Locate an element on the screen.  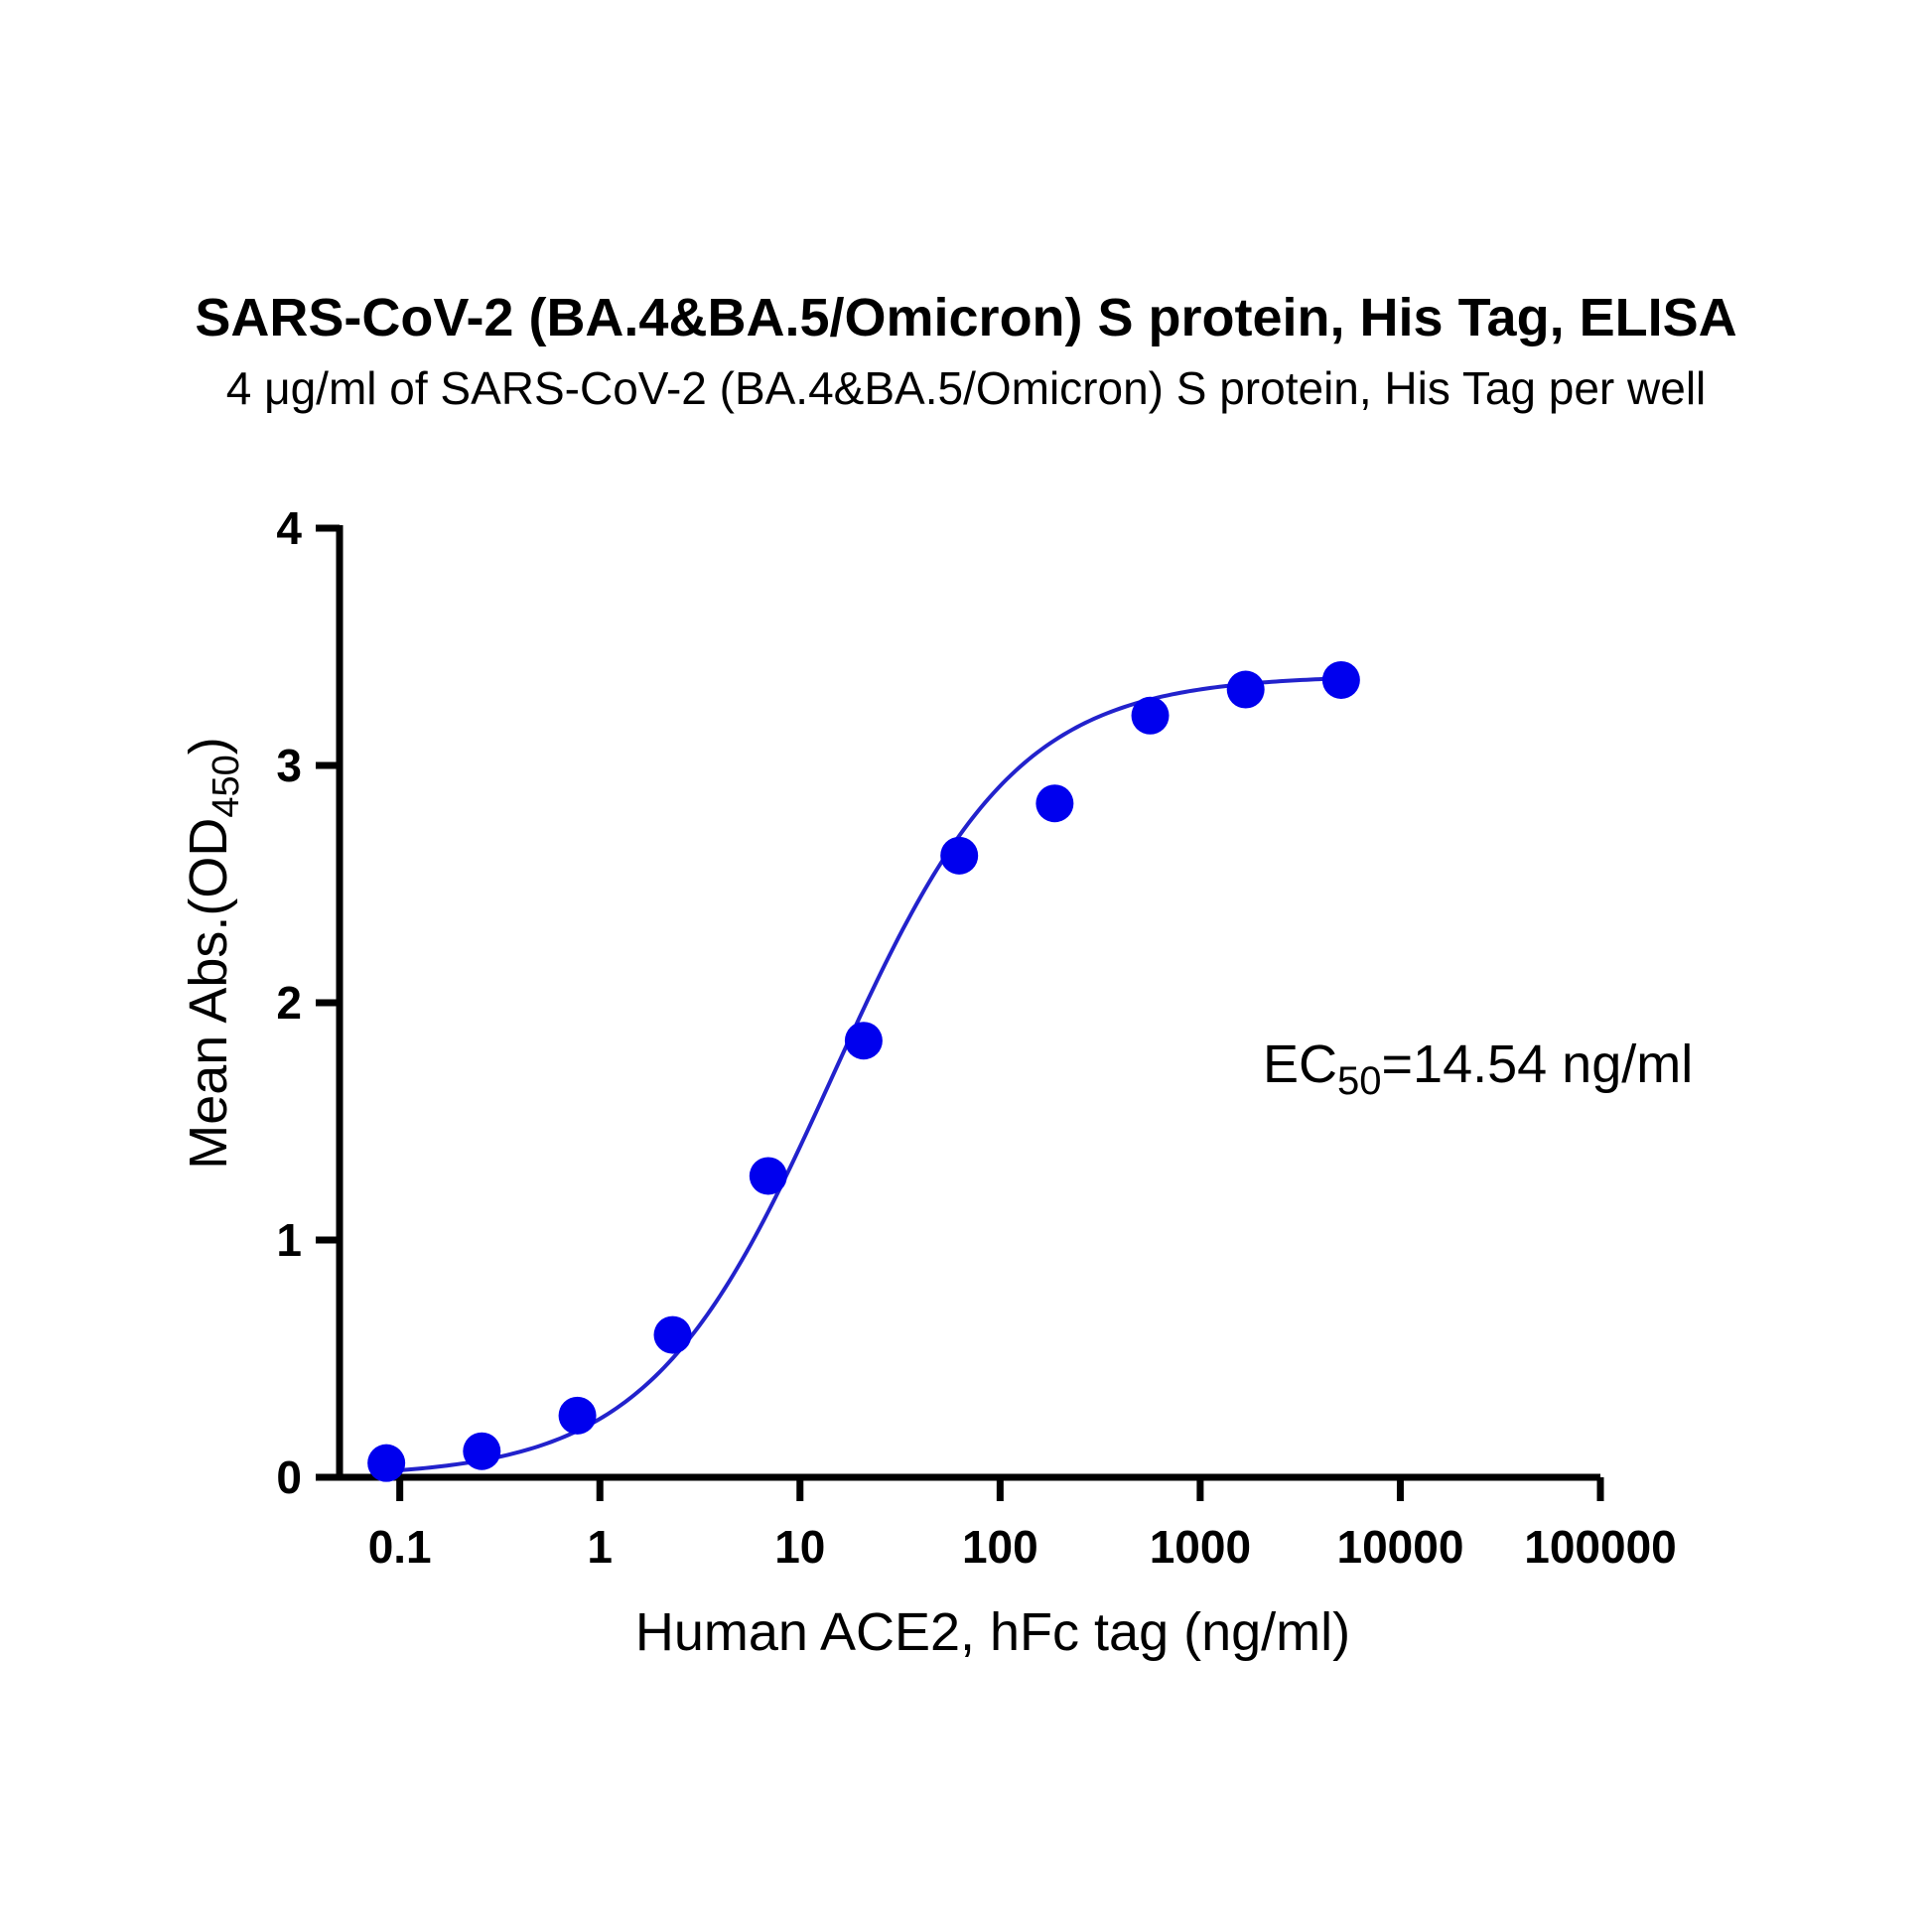
ec50-annotation: EC50=14.54 ng/ml is located at coordinates (1478, 1069).